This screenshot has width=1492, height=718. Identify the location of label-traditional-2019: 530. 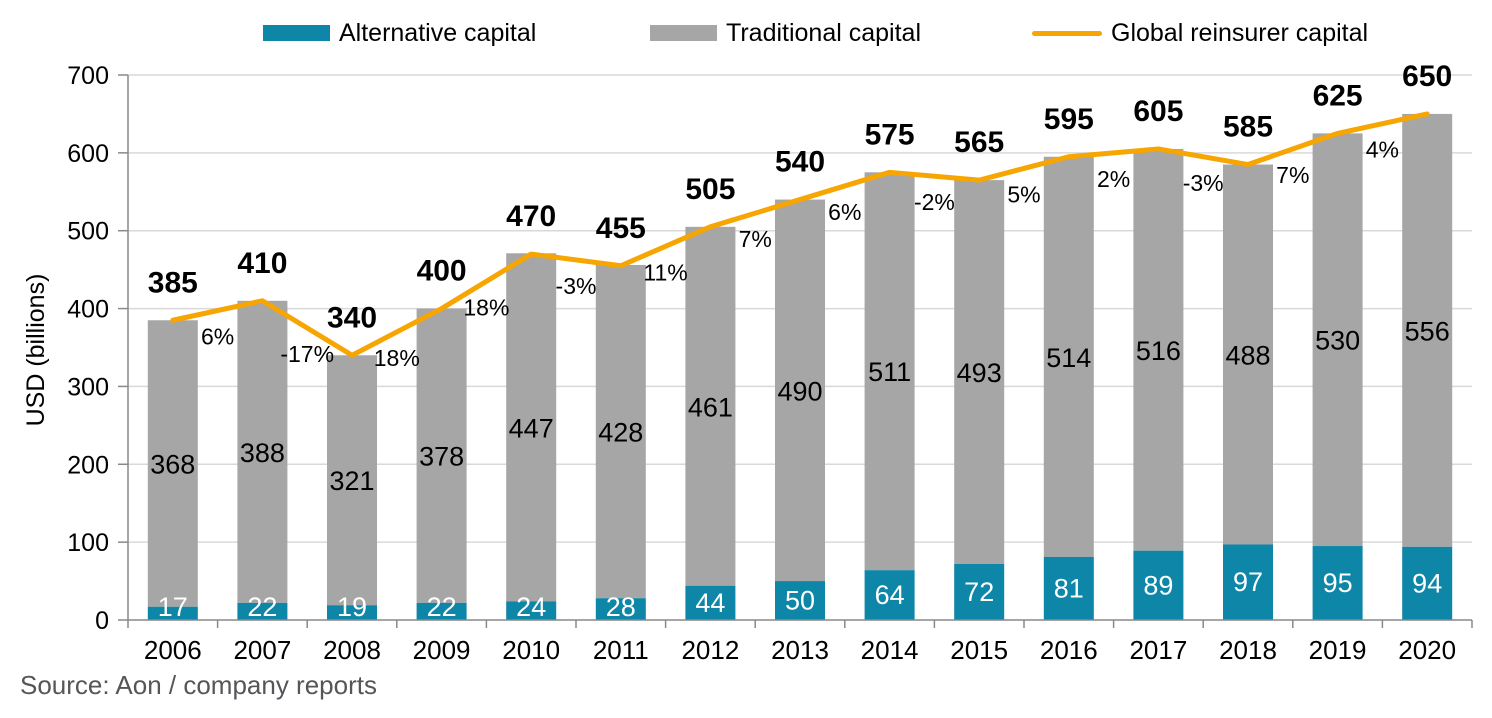
(1337, 341).